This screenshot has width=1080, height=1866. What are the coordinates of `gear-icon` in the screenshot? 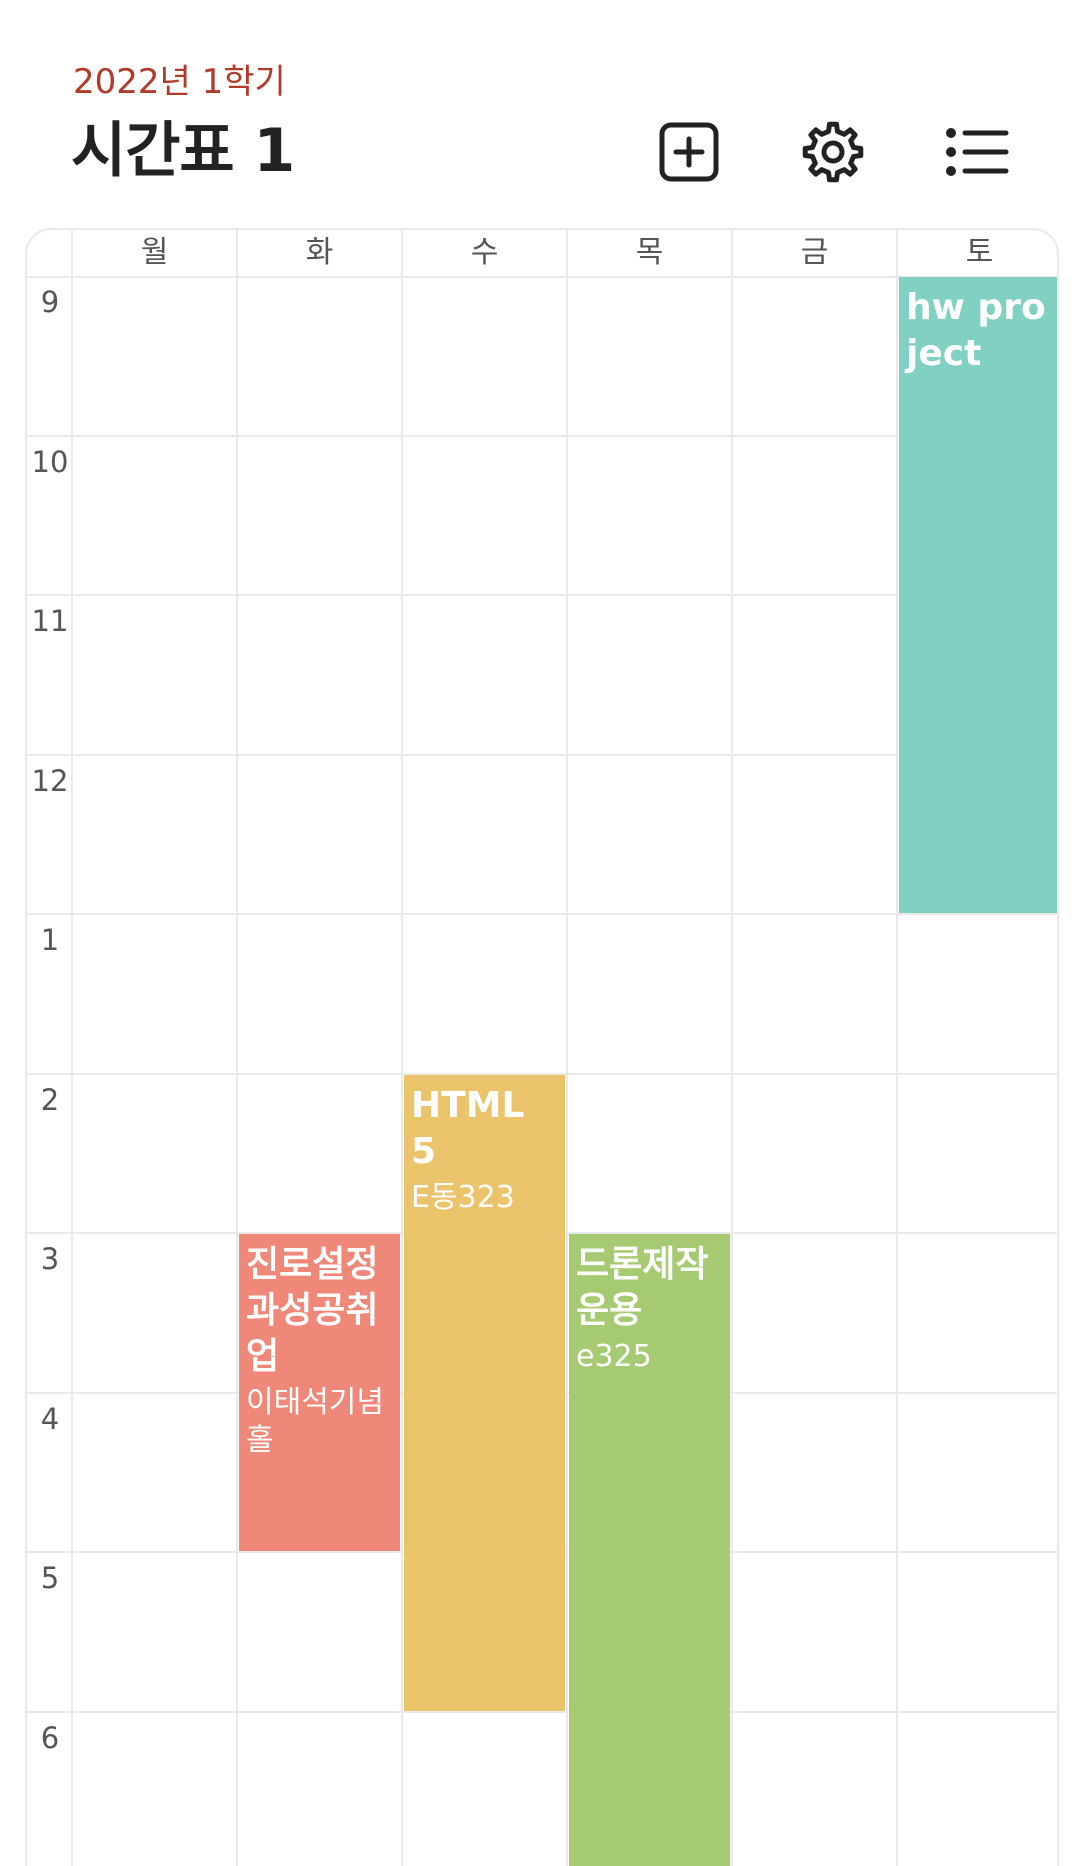 It's located at (833, 152).